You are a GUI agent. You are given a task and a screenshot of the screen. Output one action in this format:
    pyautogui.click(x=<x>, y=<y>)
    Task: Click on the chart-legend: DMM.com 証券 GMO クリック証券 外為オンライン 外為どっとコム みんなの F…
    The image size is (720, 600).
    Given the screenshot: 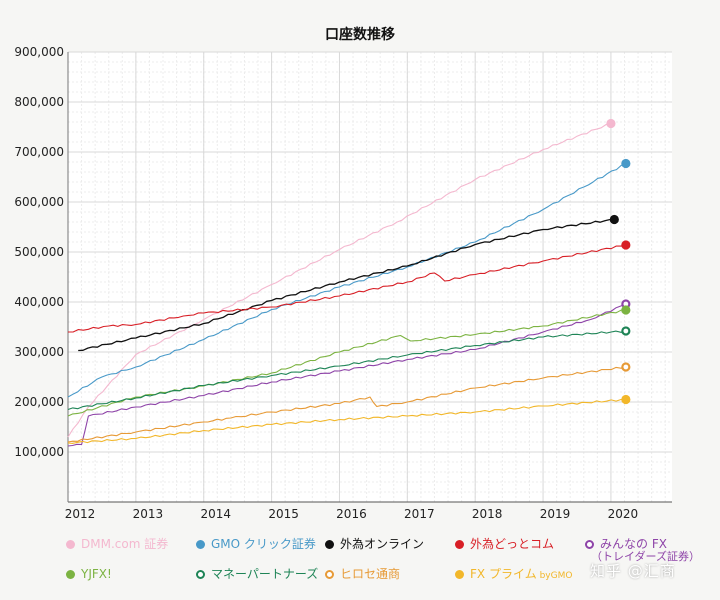 What is the action you would take?
    pyautogui.click(x=360, y=565)
    